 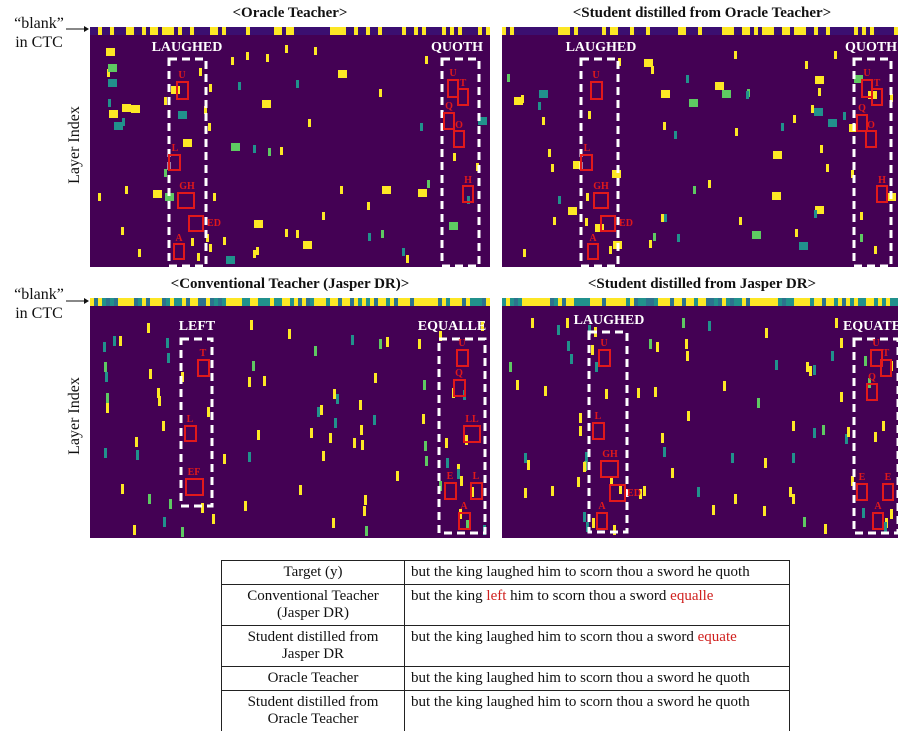 I want to click on letter-label: U, so click(x=875, y=343).